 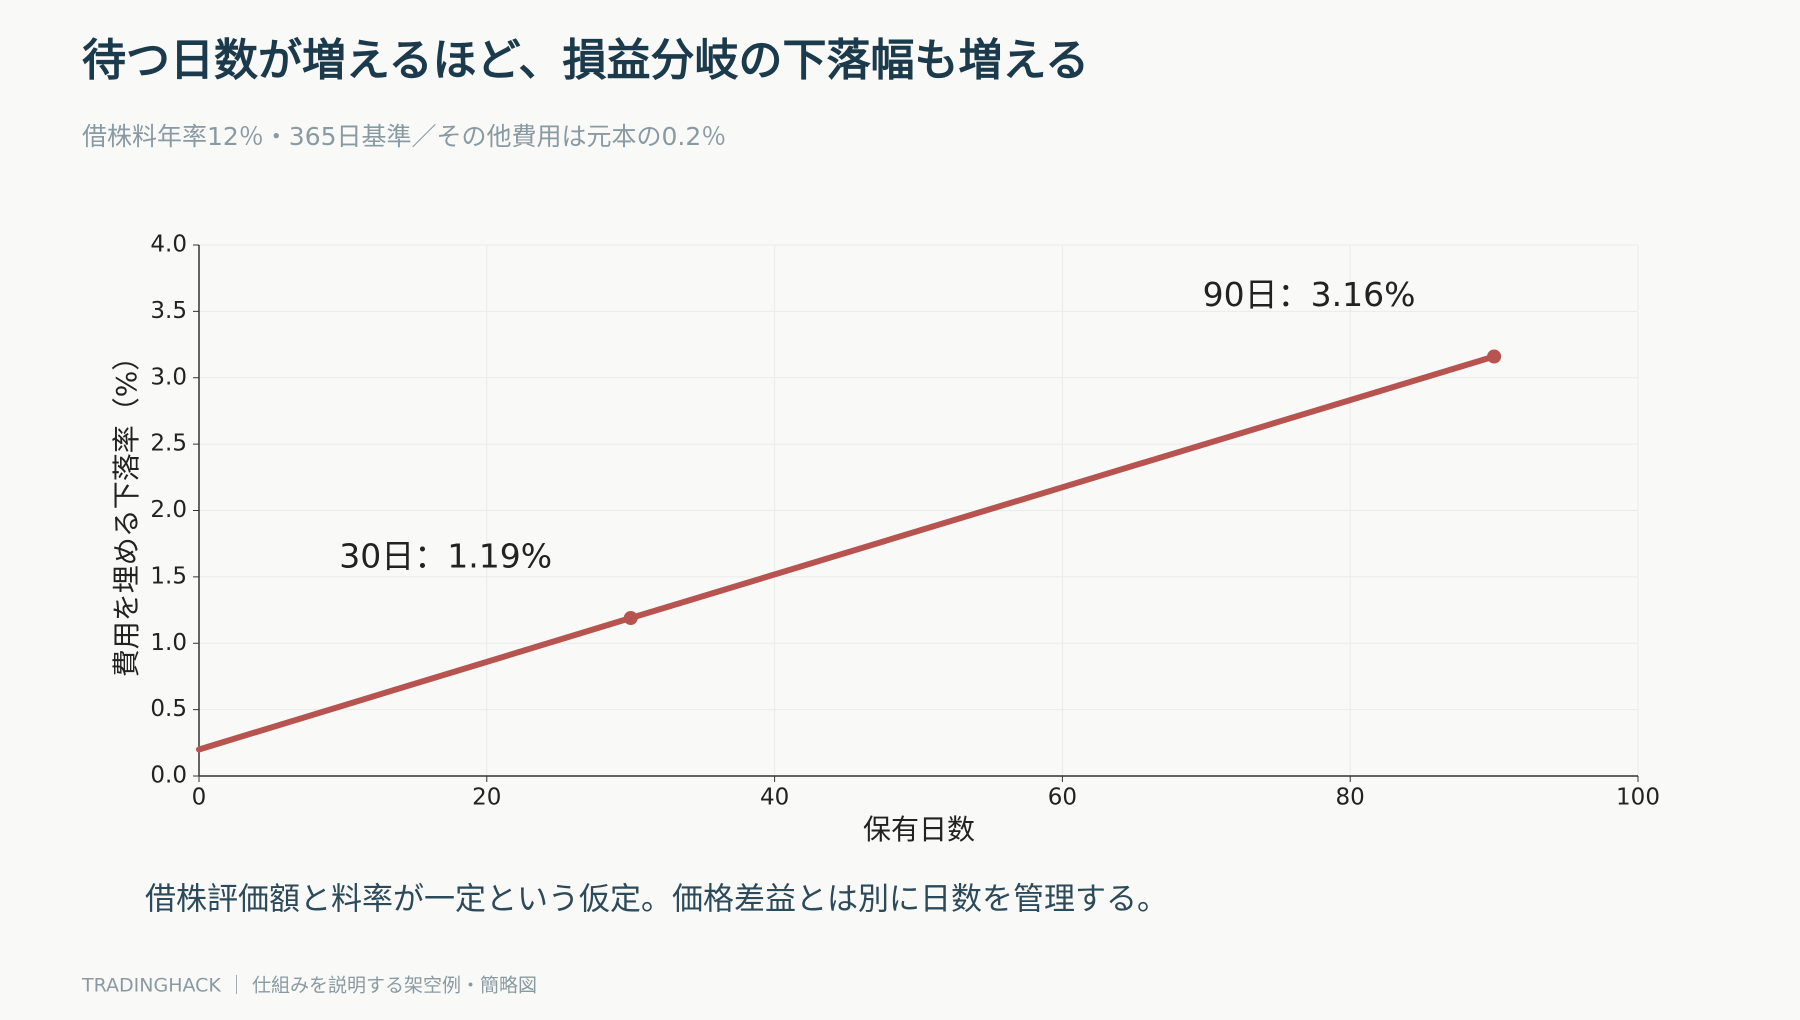 I want to click on x-tick-label: 100, so click(x=1638, y=798).